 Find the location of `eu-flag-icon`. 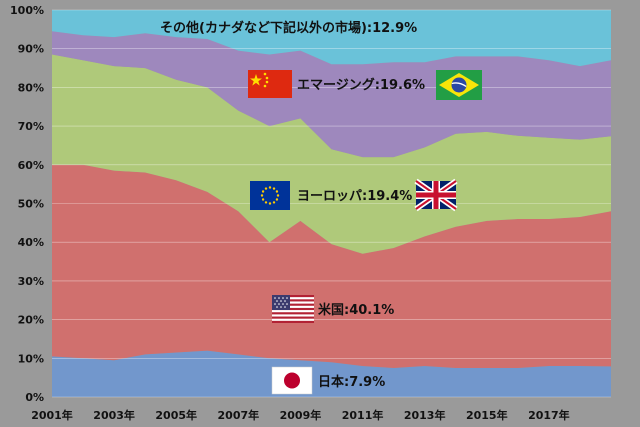

eu-flag-icon is located at coordinates (270, 195).